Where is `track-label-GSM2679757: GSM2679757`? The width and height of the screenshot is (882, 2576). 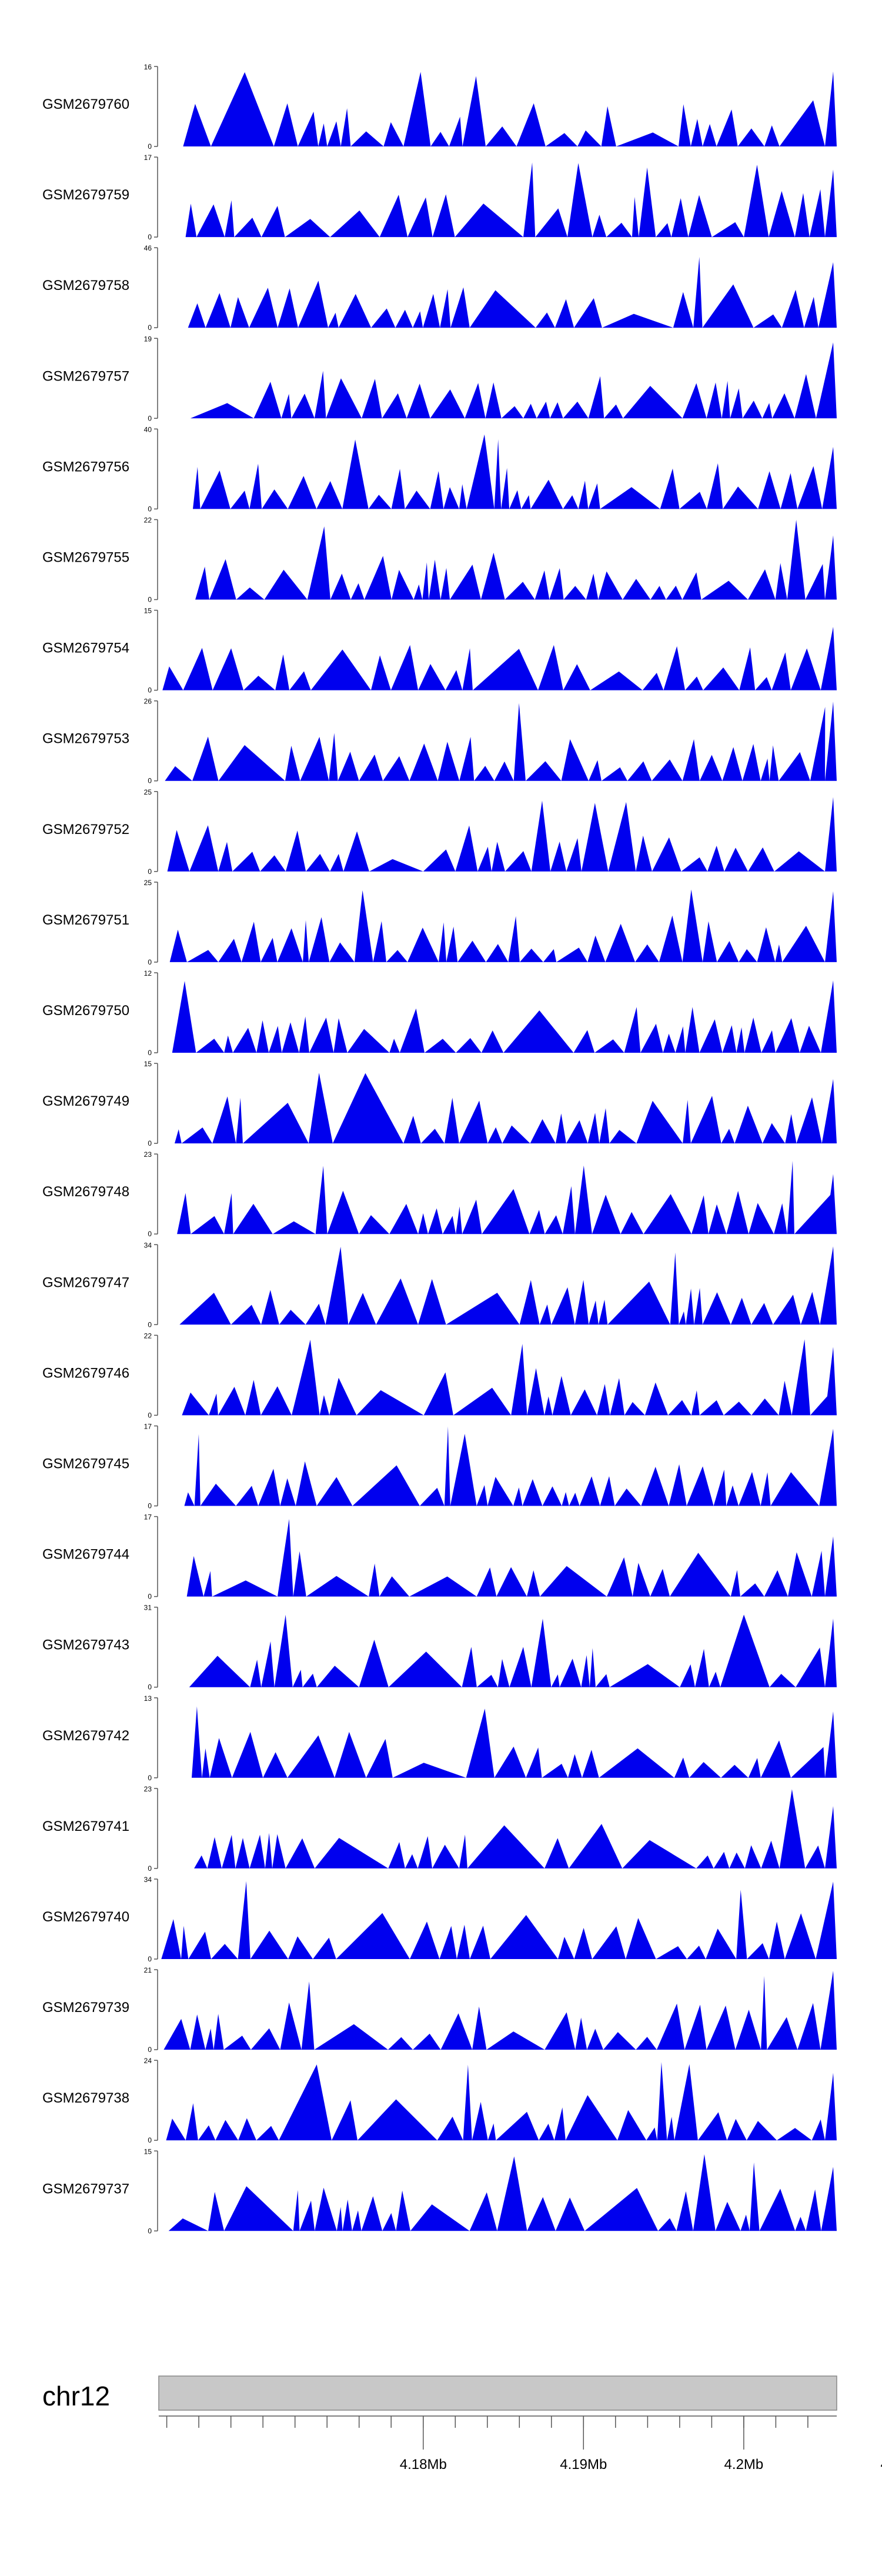 track-label-GSM2679757: GSM2679757 is located at coordinates (85, 376).